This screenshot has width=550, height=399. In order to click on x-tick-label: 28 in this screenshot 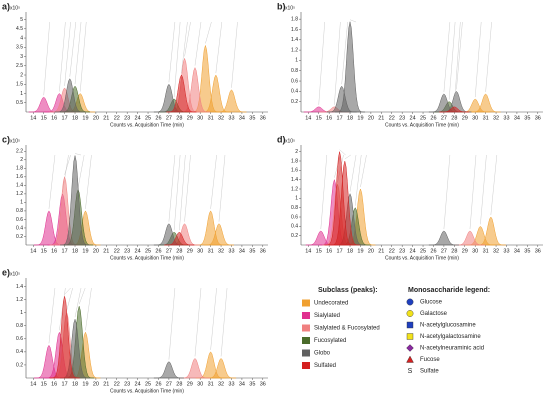, I will do `click(454, 251)`.